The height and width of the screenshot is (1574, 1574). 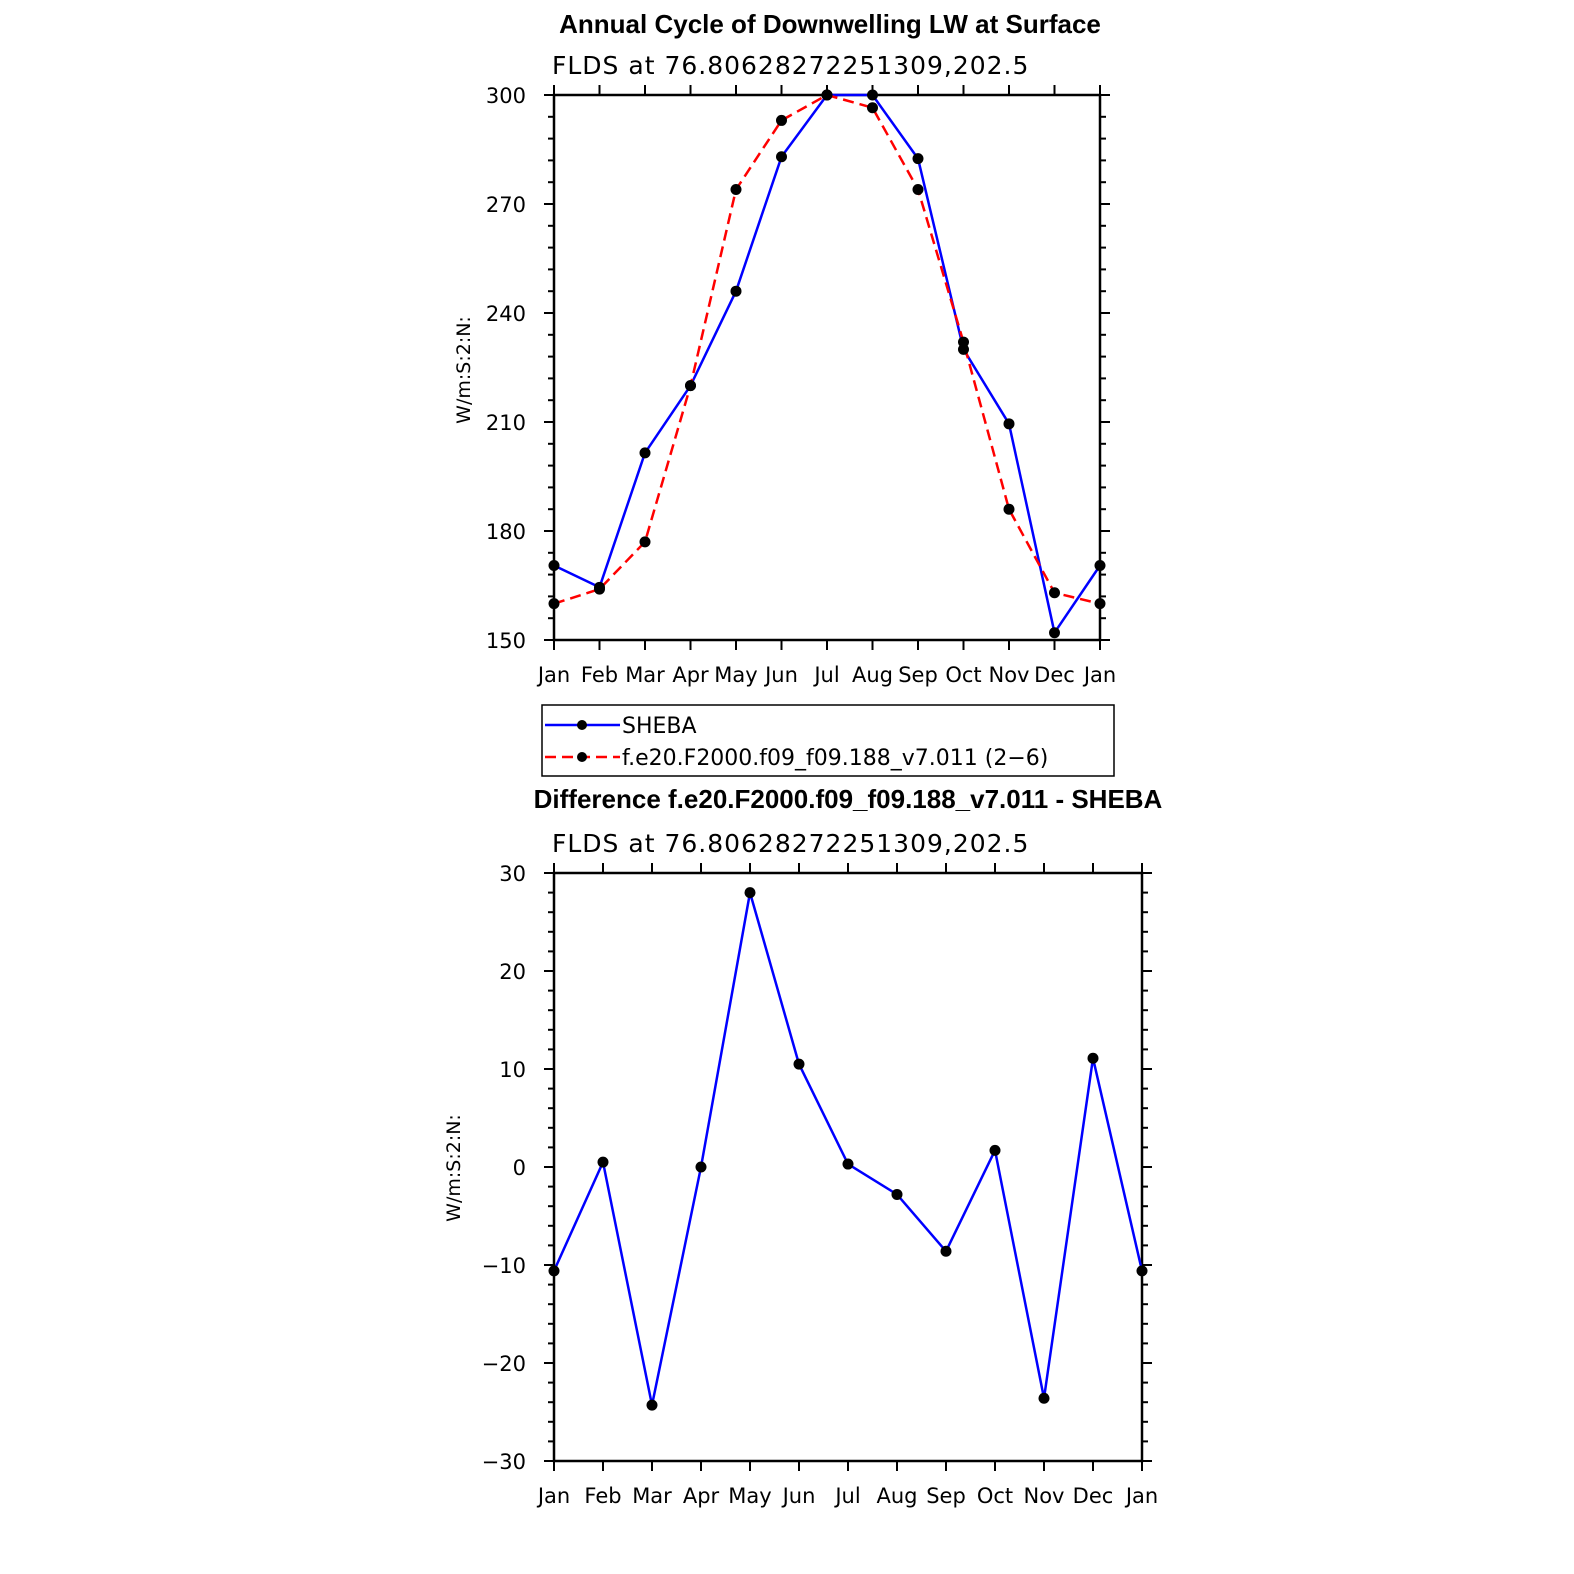 I want to click on legend-entry-sheba: SHEBA, so click(x=659, y=726).